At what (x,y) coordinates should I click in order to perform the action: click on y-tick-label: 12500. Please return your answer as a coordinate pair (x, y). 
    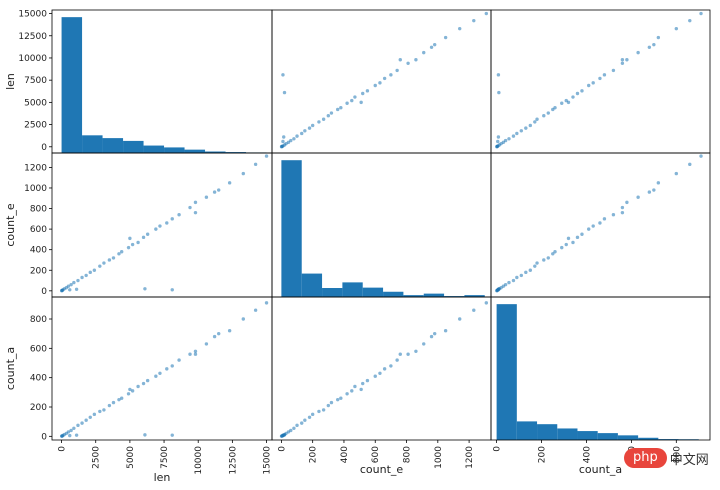
    Looking at the image, I should click on (32, 37).